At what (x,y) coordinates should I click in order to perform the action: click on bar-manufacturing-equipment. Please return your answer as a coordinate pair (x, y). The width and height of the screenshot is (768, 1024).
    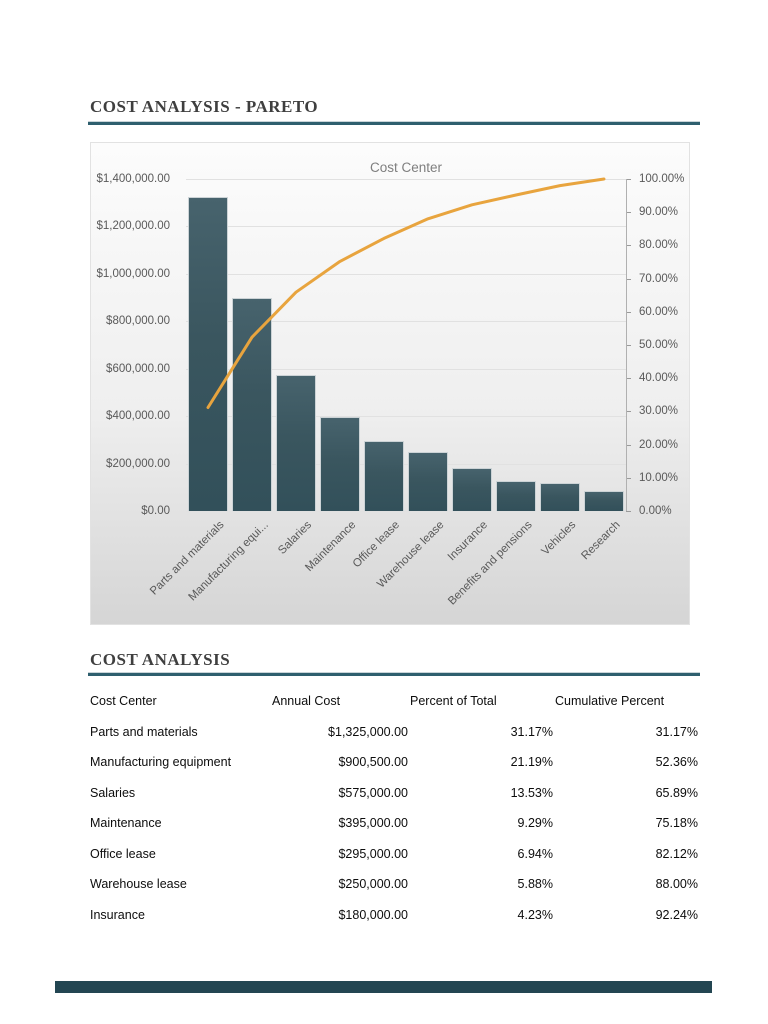
    Looking at the image, I should click on (252, 404).